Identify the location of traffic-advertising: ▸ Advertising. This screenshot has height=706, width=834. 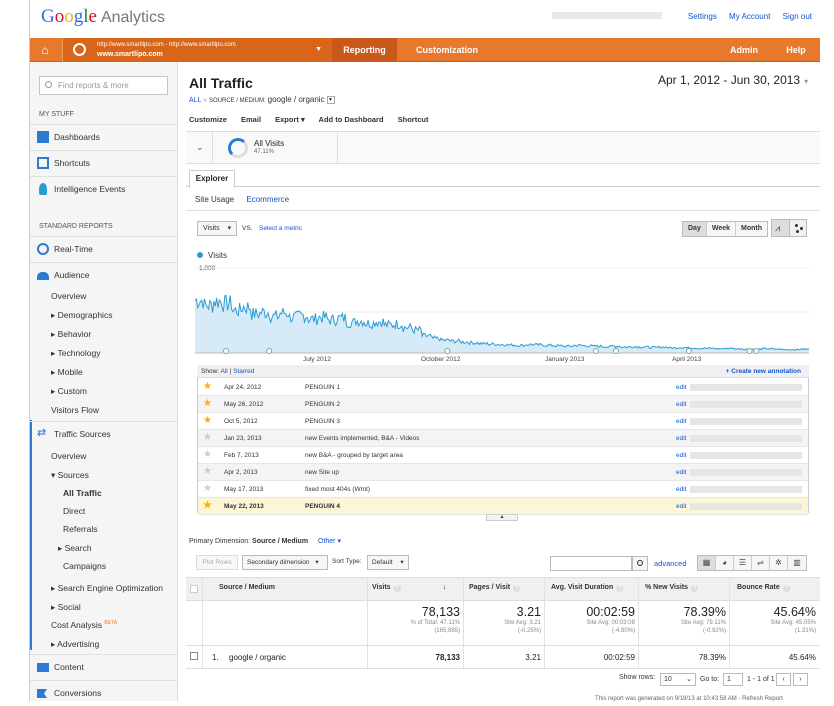
(75, 644).